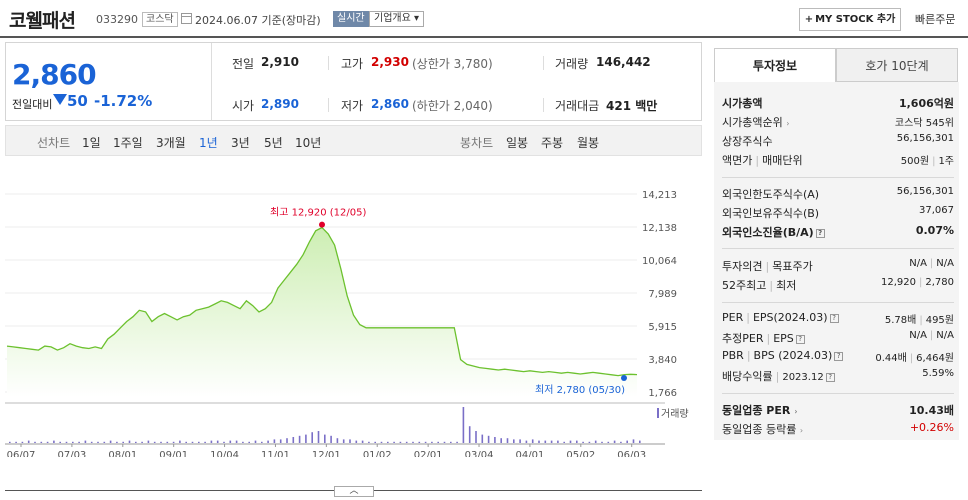 This screenshot has height=500, width=968. I want to click on period-1week: 1주일, so click(128, 143).